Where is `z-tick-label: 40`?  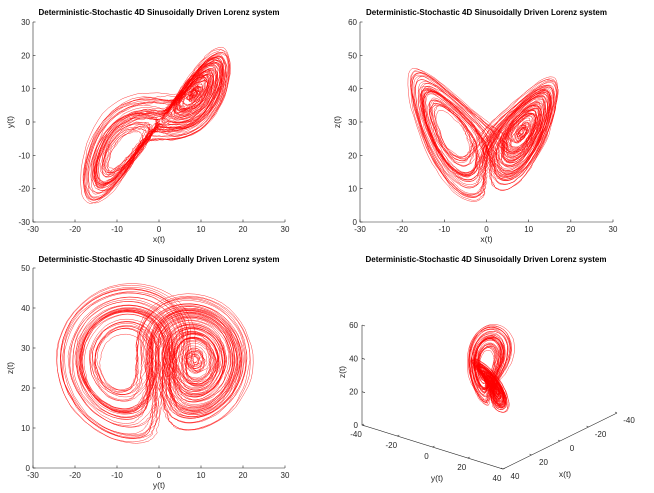 z-tick-label: 40 is located at coordinates (353, 358).